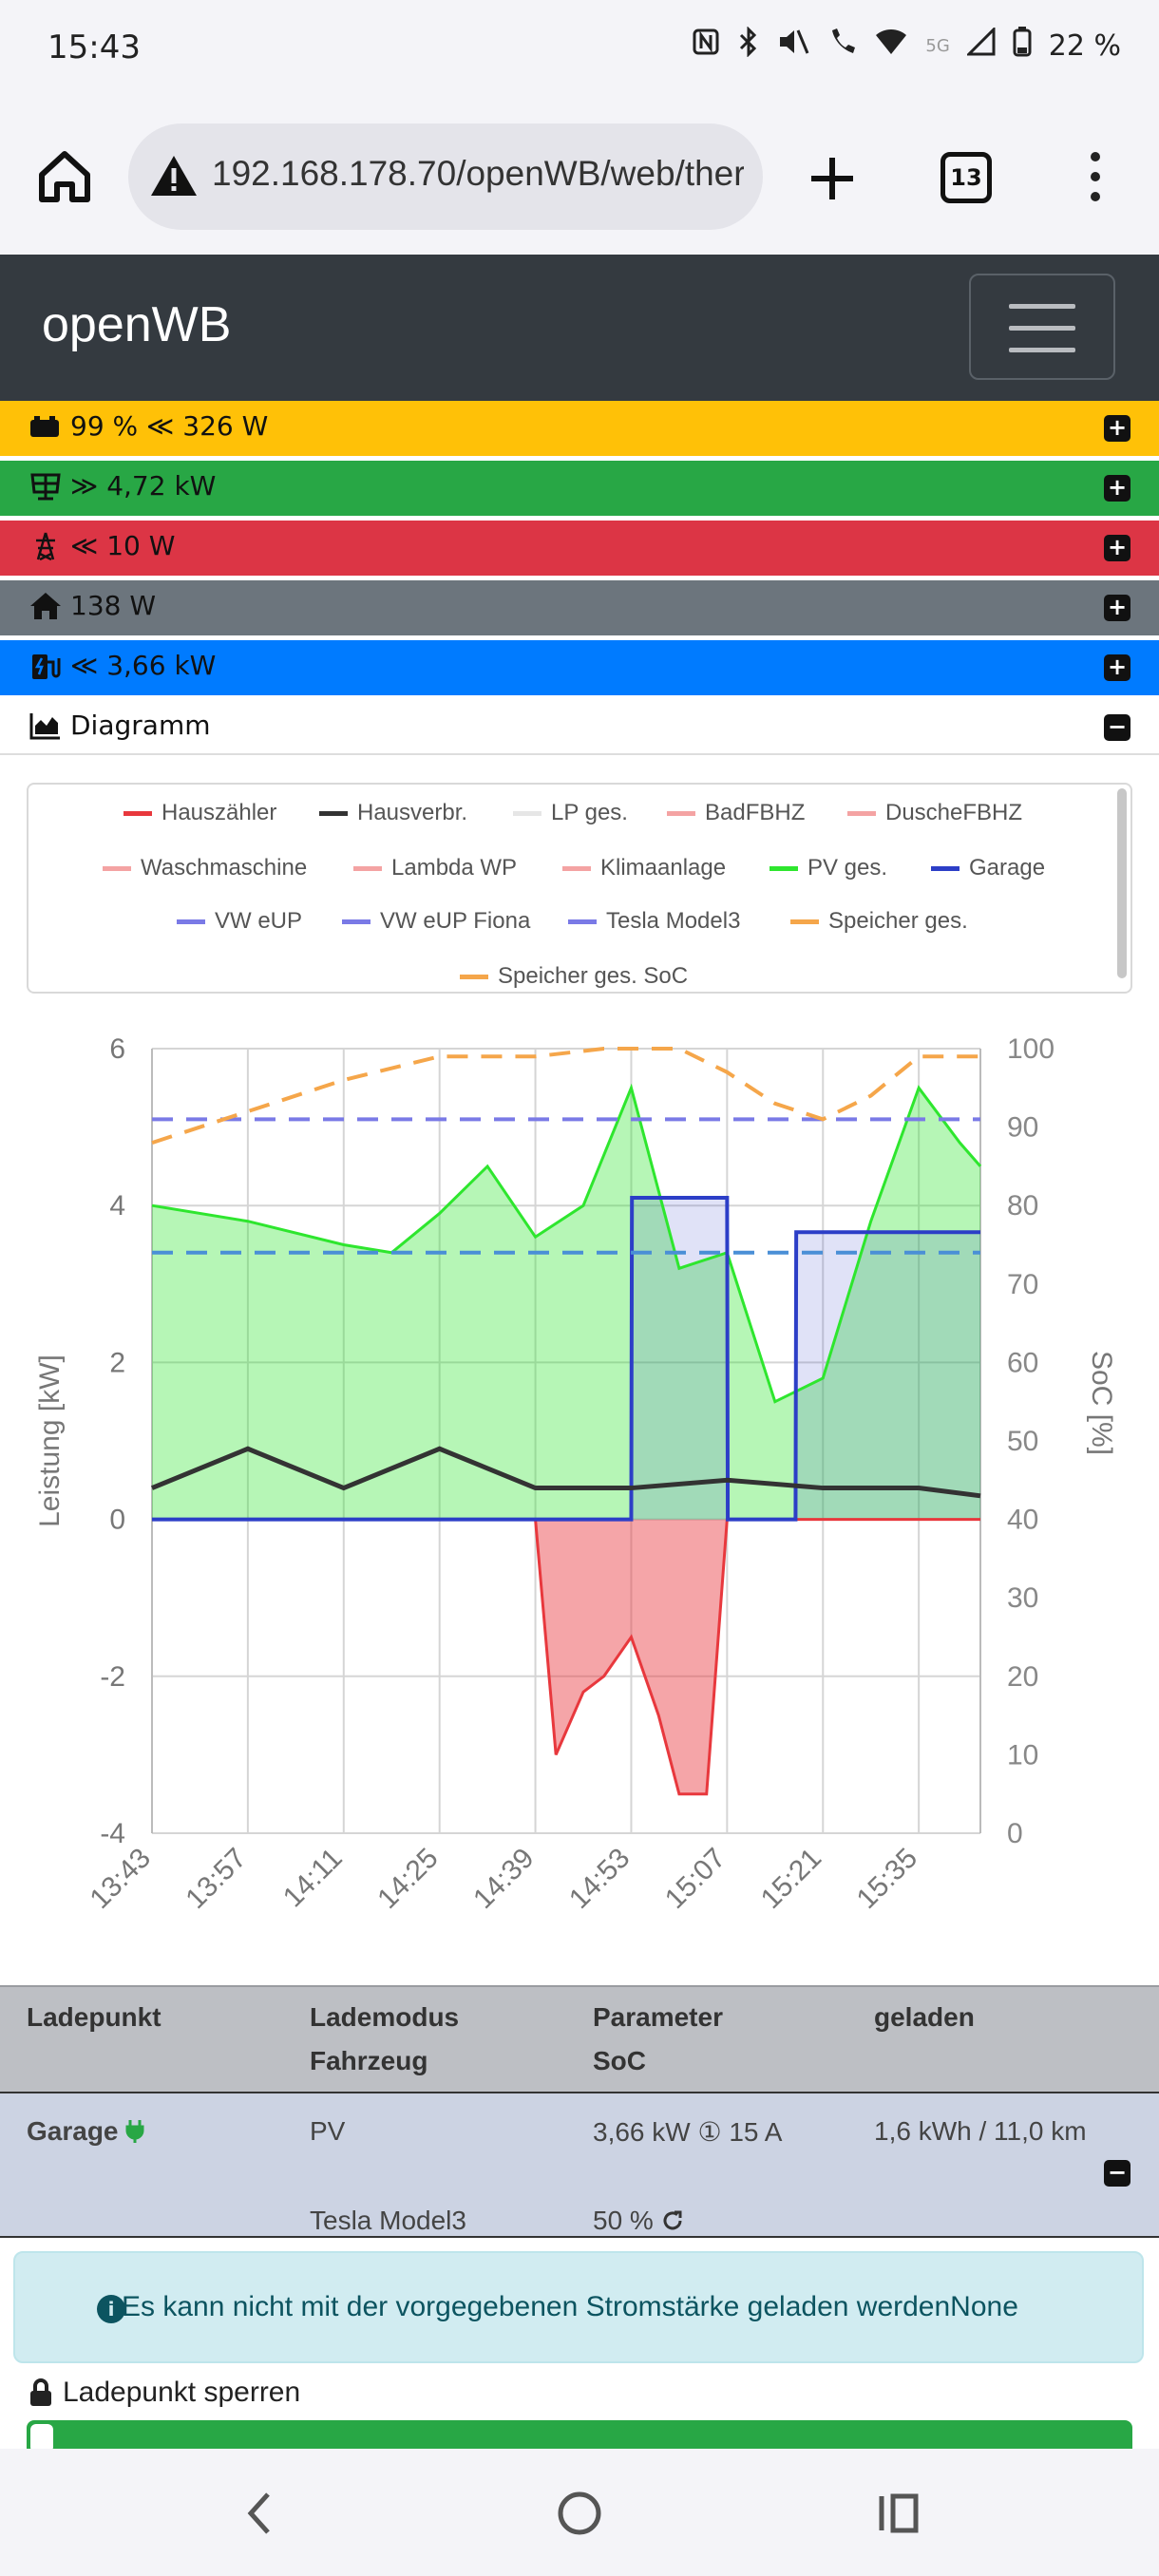 The width and height of the screenshot is (1159, 2576). I want to click on status-icons: 5G 22 %, so click(906, 45).